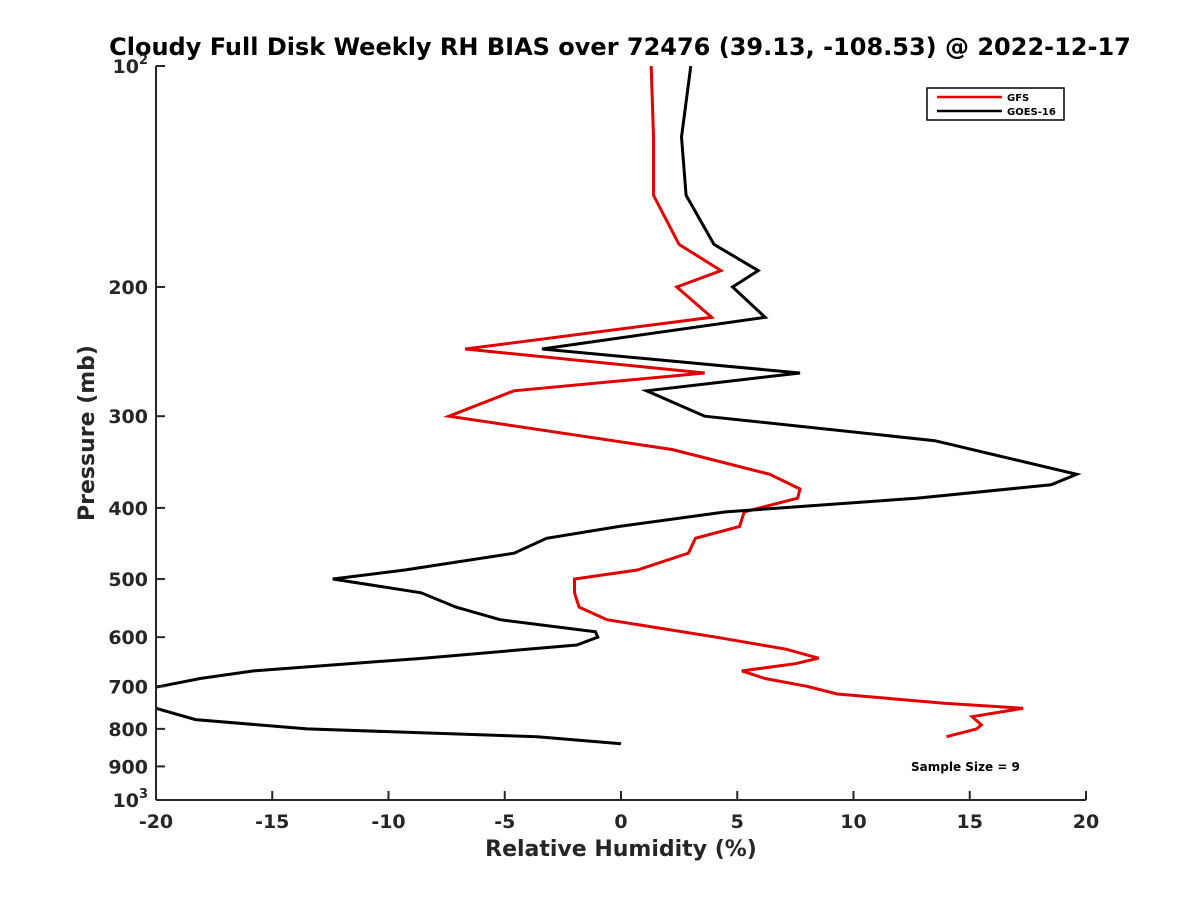  I want to click on x-tick-label: -15, so click(272, 822).